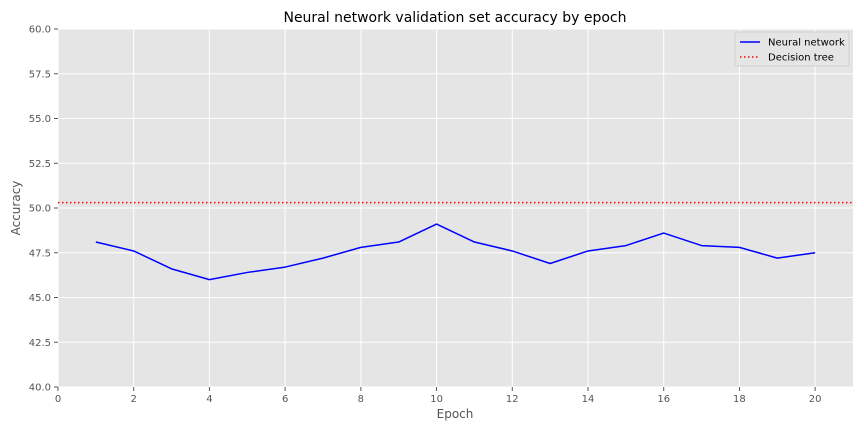 The width and height of the screenshot is (864, 432). I want to click on x-tick-label: 0, so click(58, 399).